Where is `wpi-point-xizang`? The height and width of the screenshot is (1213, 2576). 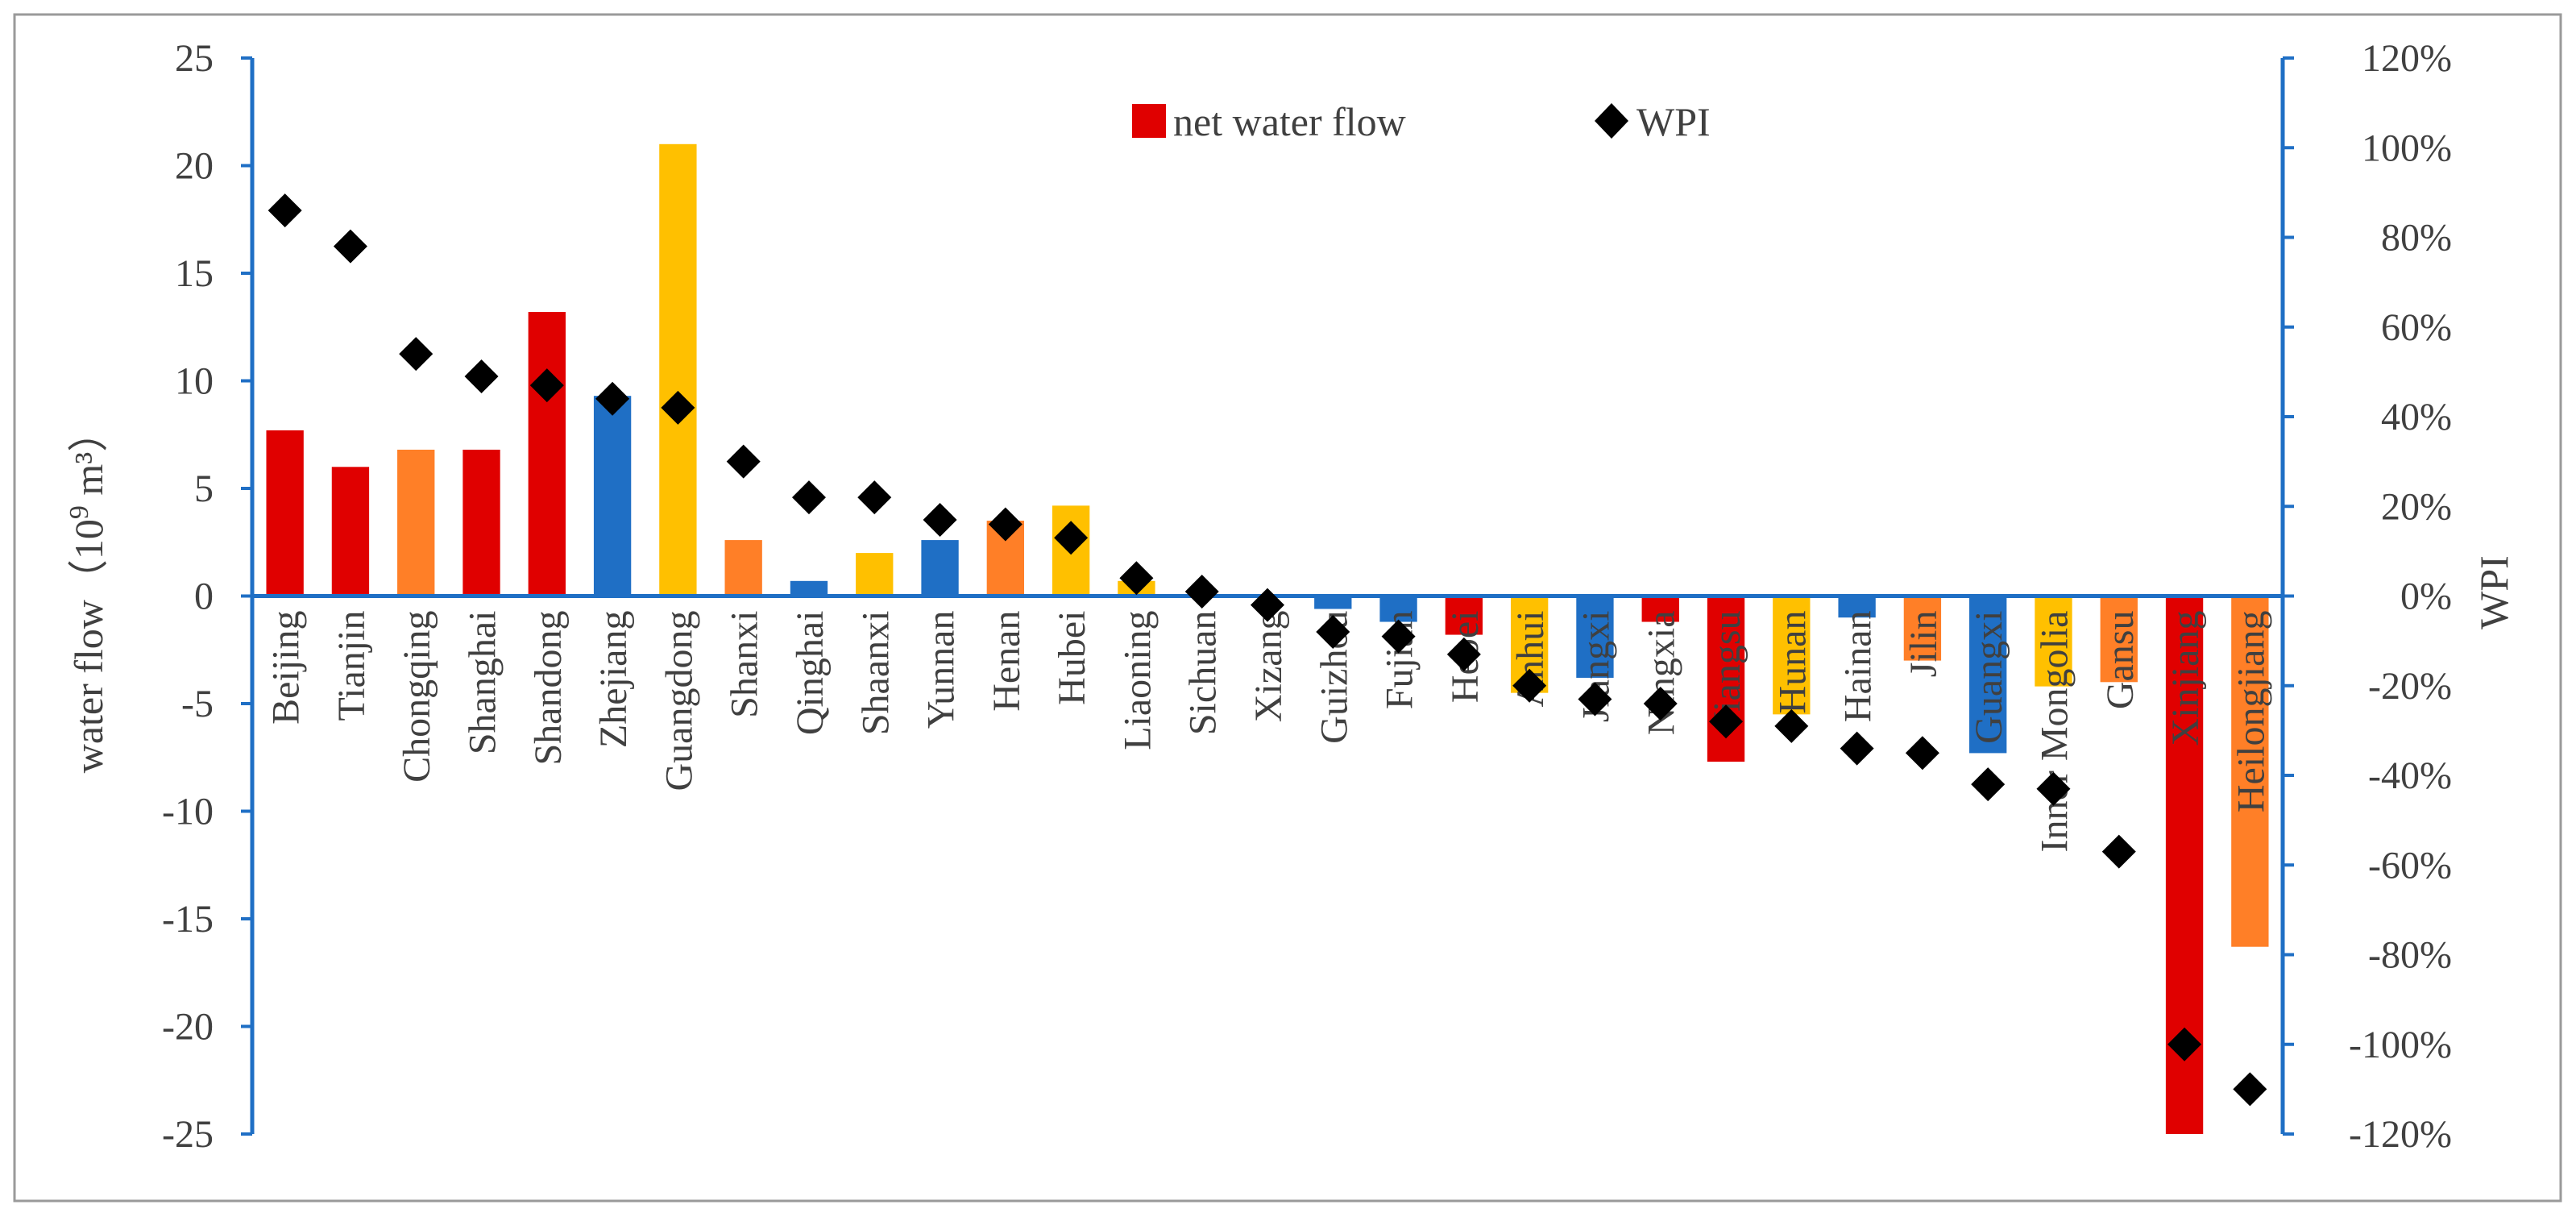
wpi-point-xizang is located at coordinates (1267, 605).